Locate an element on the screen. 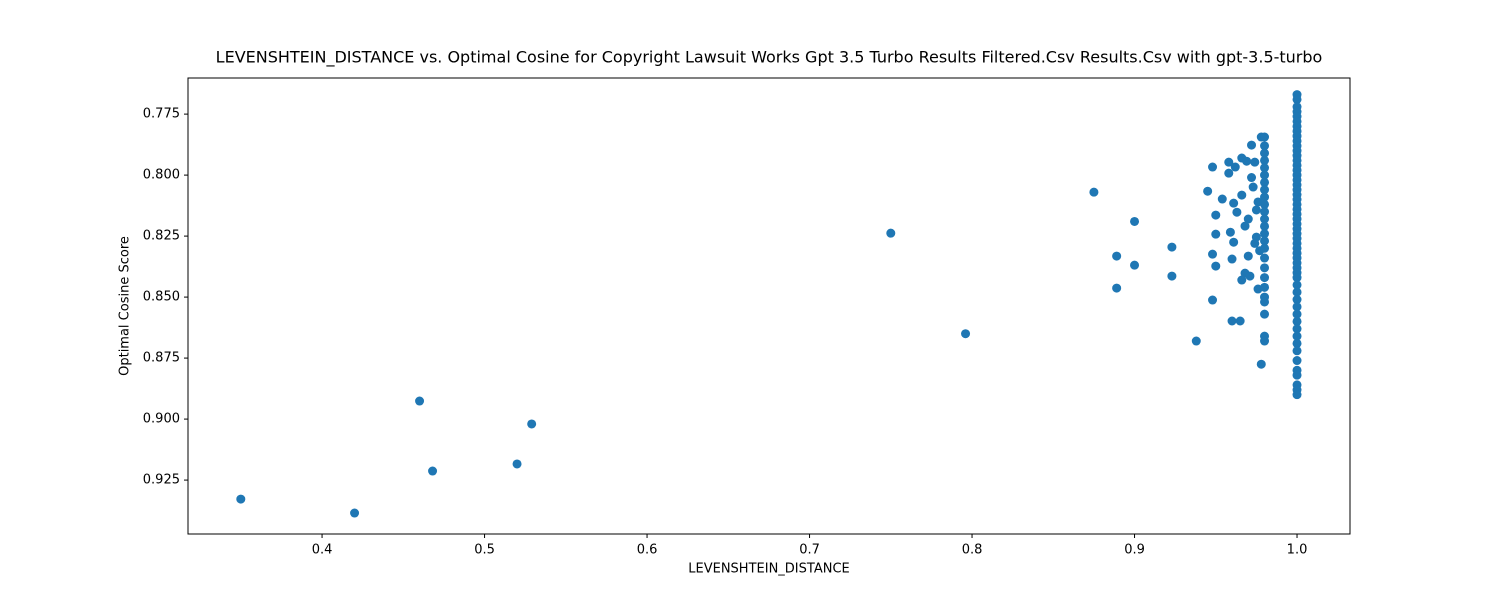 Image resolution: width=1500 pixels, height=600 pixels. x-tick-label: 0.4 is located at coordinates (322, 550).